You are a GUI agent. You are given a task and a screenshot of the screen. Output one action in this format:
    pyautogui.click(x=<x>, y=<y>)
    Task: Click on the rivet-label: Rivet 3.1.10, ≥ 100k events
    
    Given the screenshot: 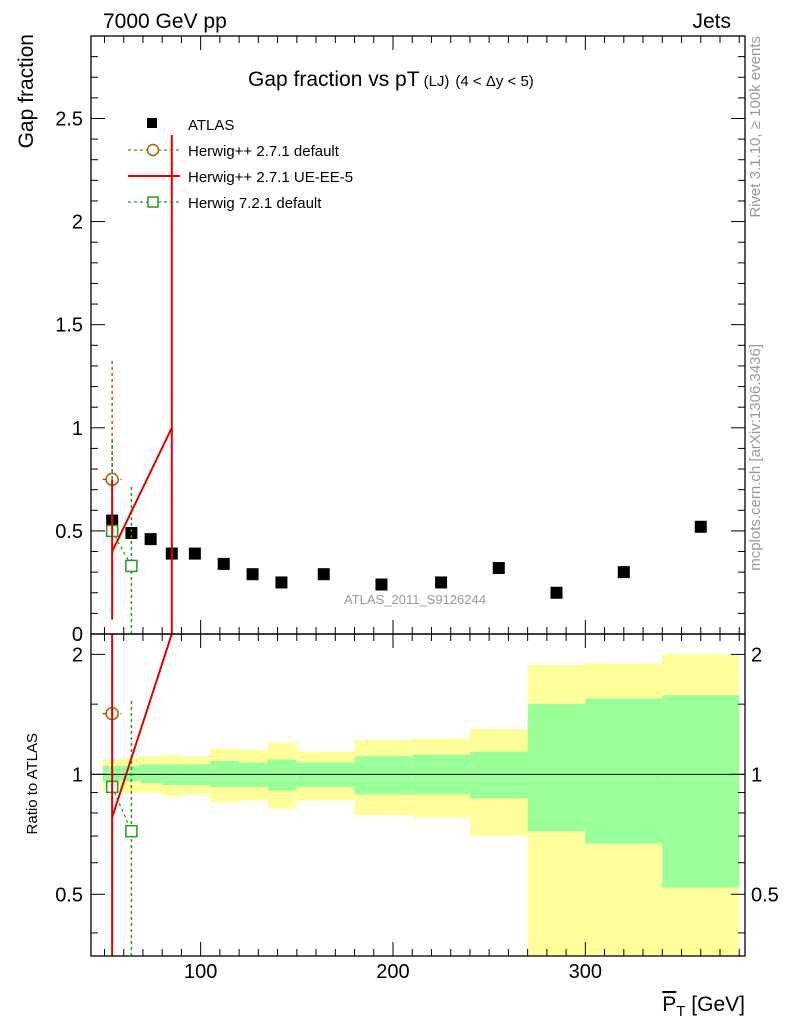 What is the action you would take?
    pyautogui.click(x=755, y=127)
    